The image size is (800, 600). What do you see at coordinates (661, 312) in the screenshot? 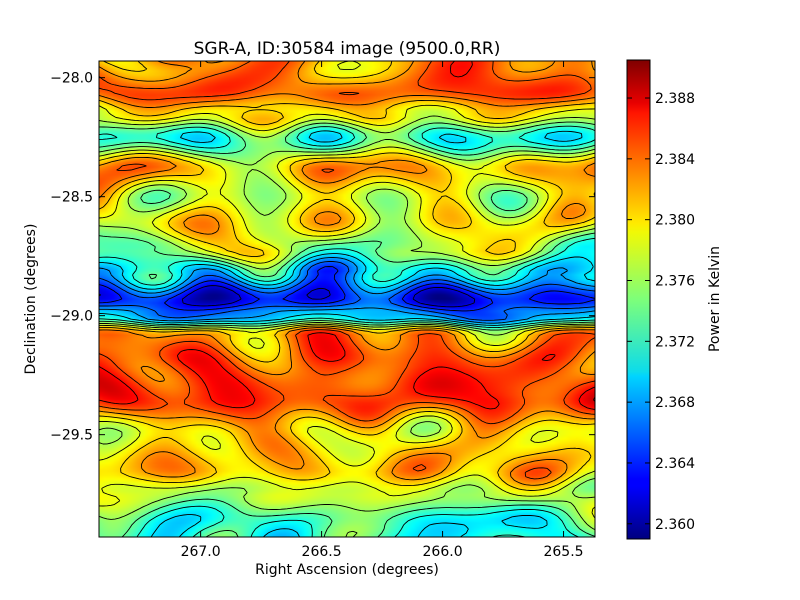
I see `colorbar-ticks: 2.360 2.364 2.368 2.372 2.376 2.380 2.384 2.388` at bounding box center [661, 312].